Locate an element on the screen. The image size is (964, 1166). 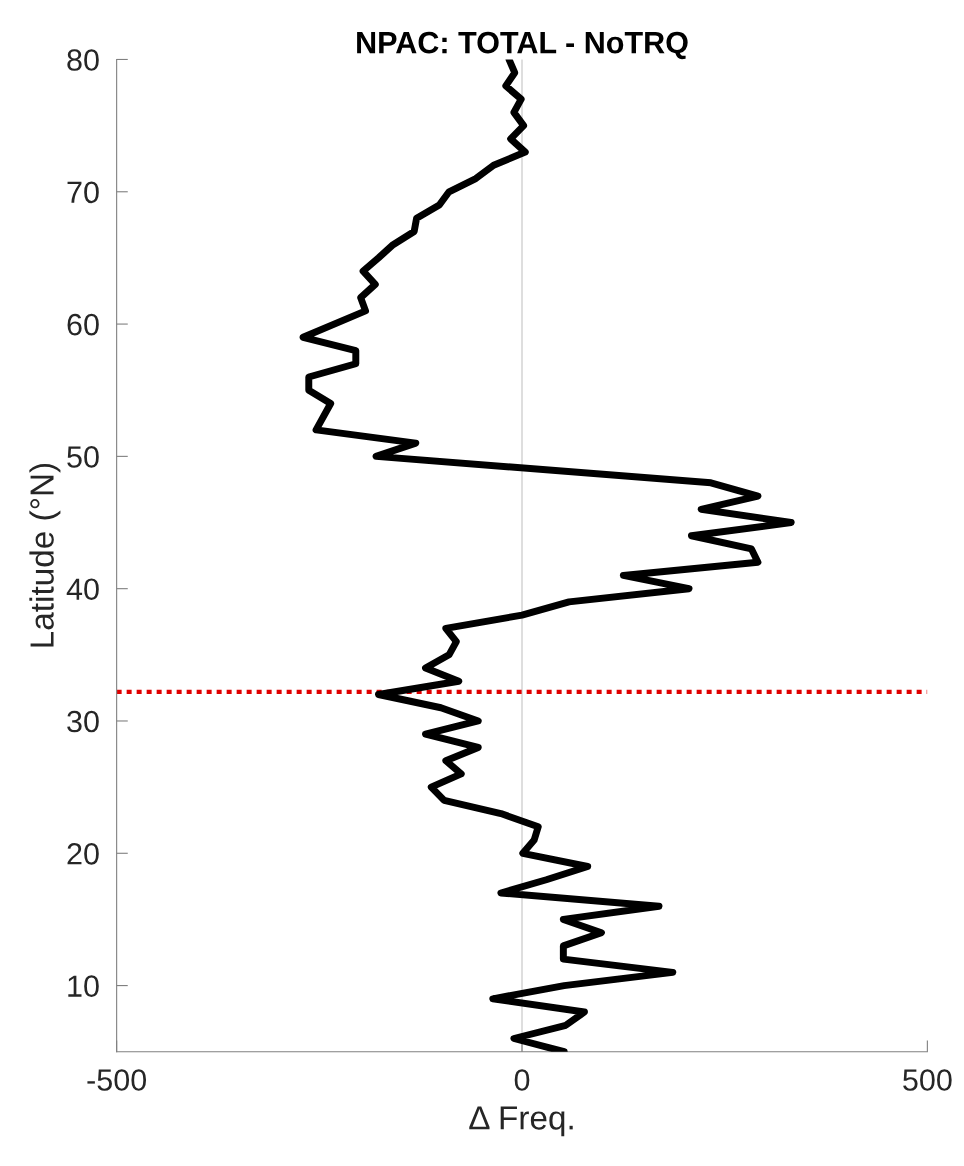
x-tick-label: -500 is located at coordinates (117, 1080).